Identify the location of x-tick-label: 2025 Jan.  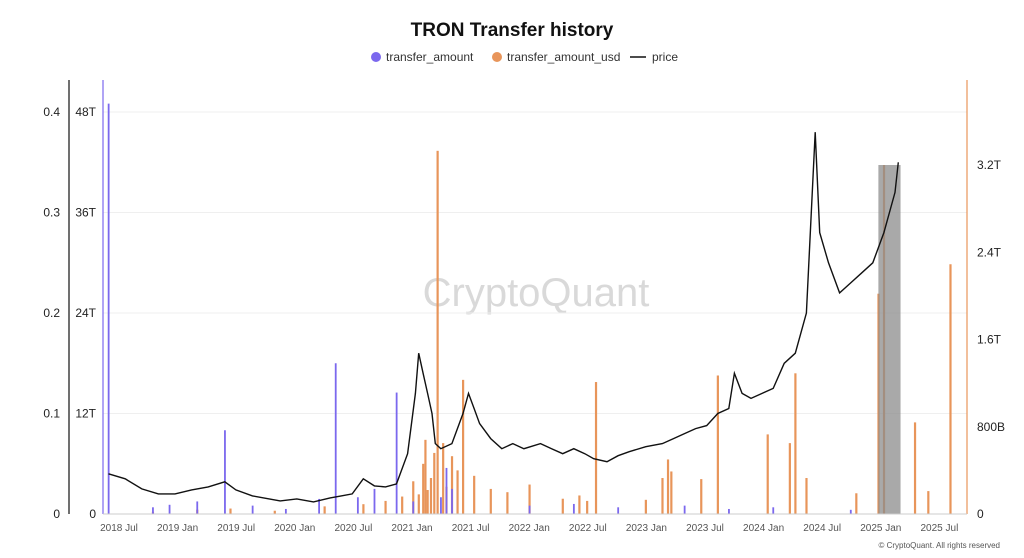
(880, 528).